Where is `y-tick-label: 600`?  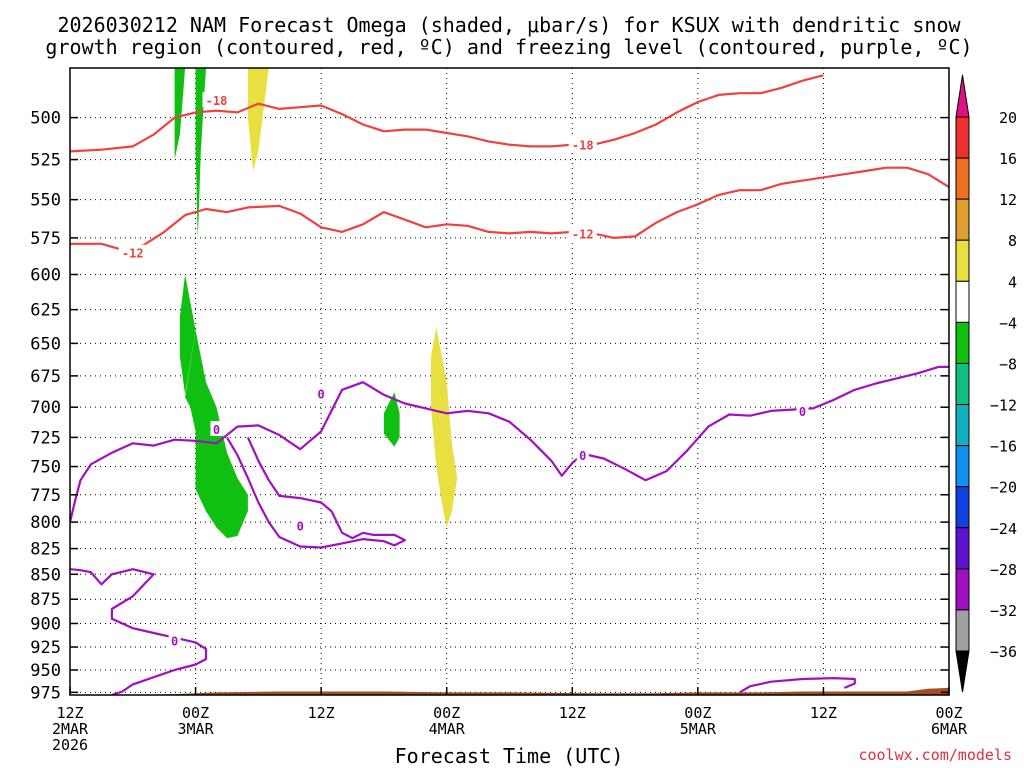
y-tick-label: 600 is located at coordinates (45, 276).